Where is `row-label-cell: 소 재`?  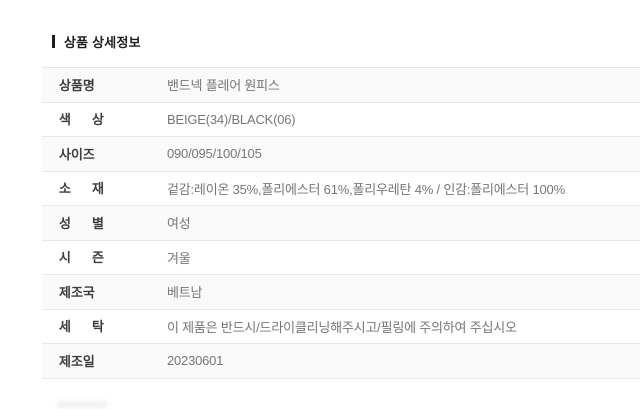
row-label-cell: 소 재 is located at coordinates (104, 188).